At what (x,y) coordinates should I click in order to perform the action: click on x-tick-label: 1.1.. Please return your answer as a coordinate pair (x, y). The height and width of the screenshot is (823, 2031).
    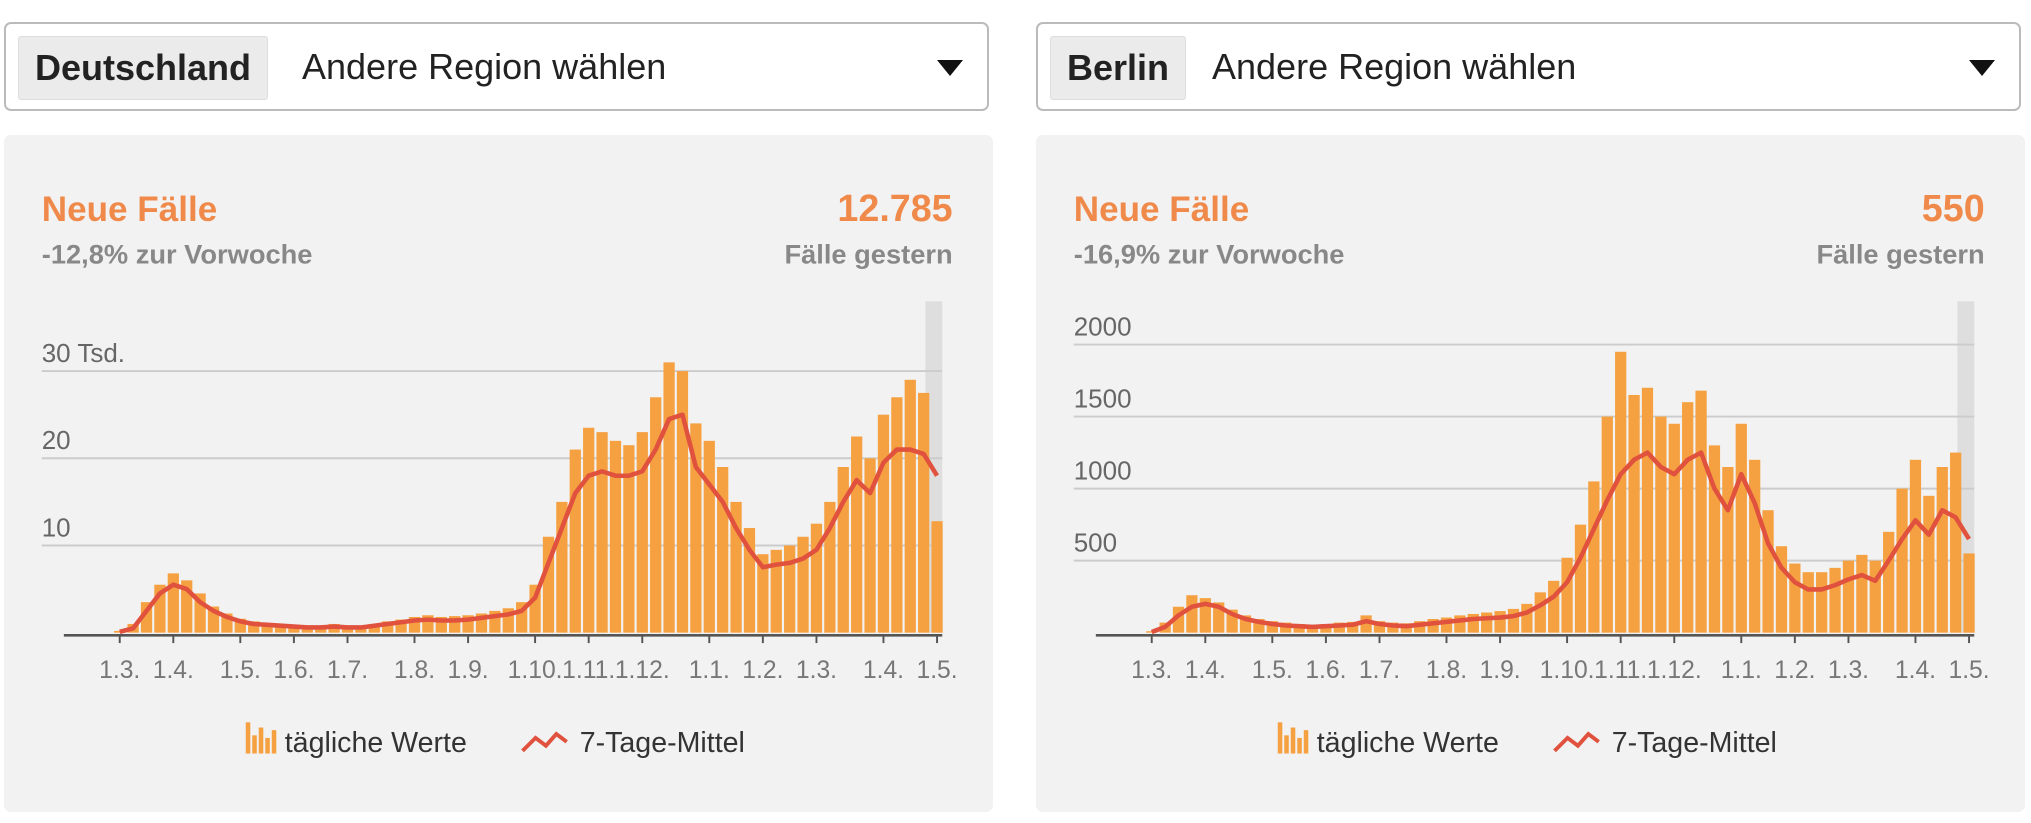
    Looking at the image, I should click on (1741, 670).